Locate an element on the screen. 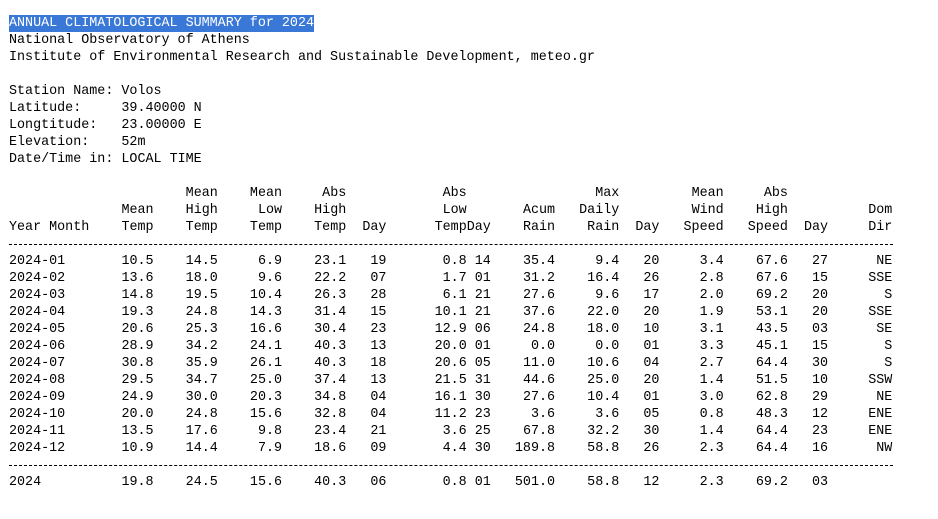 The image size is (938, 519). table-cell: 2.7 is located at coordinates (711, 363).